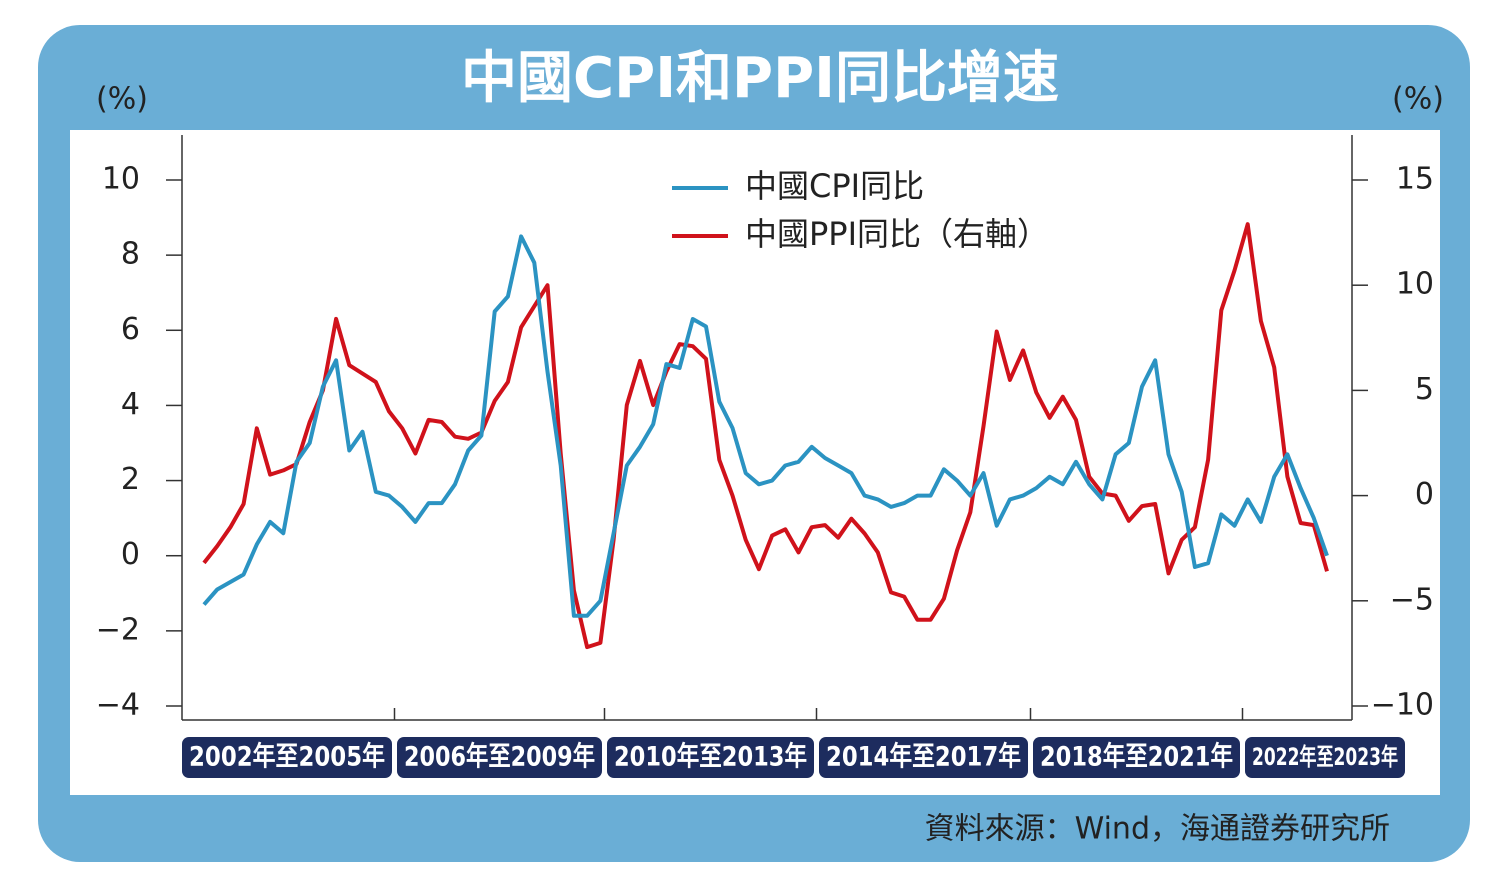  I want to click on x-group-label: 2010年至2013年, so click(710, 757).